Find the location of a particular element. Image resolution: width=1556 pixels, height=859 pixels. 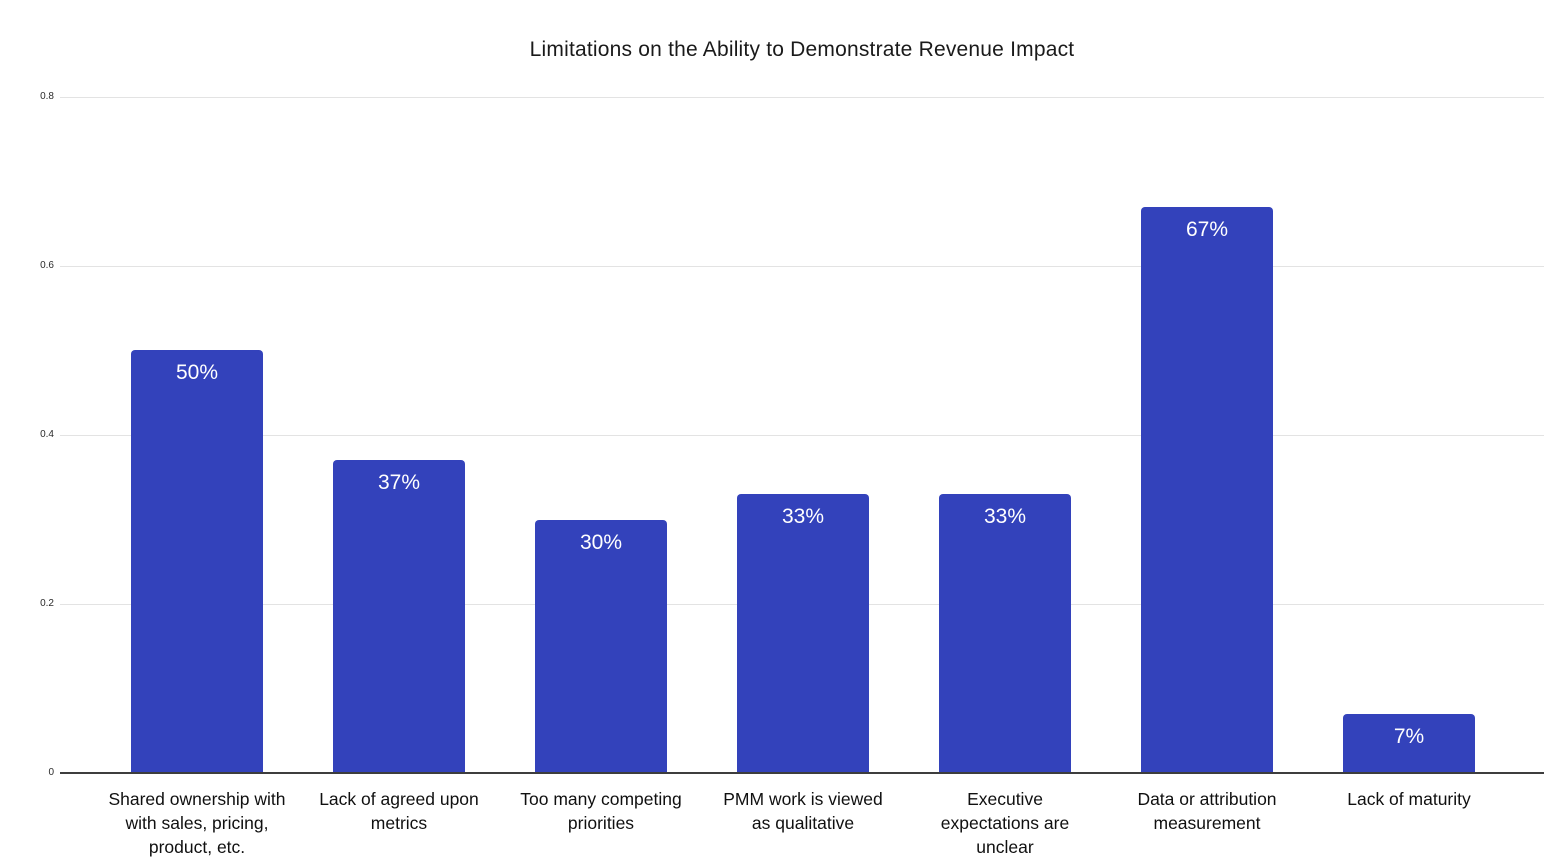

x-axis-category-label: Executive expectations are unclear is located at coordinates (1005, 823).